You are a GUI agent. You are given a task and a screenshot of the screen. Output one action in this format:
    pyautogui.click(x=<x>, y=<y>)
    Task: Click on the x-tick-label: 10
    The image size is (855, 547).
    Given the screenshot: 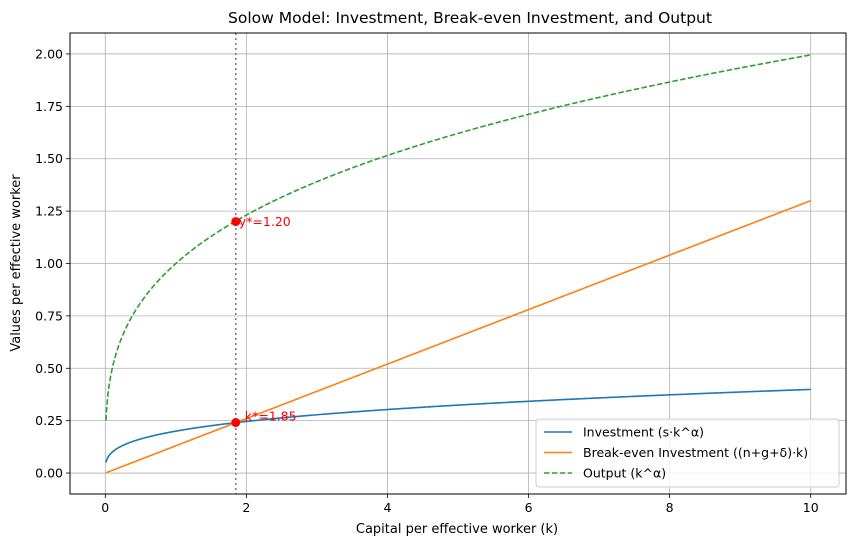 What is the action you would take?
    pyautogui.click(x=811, y=507)
    